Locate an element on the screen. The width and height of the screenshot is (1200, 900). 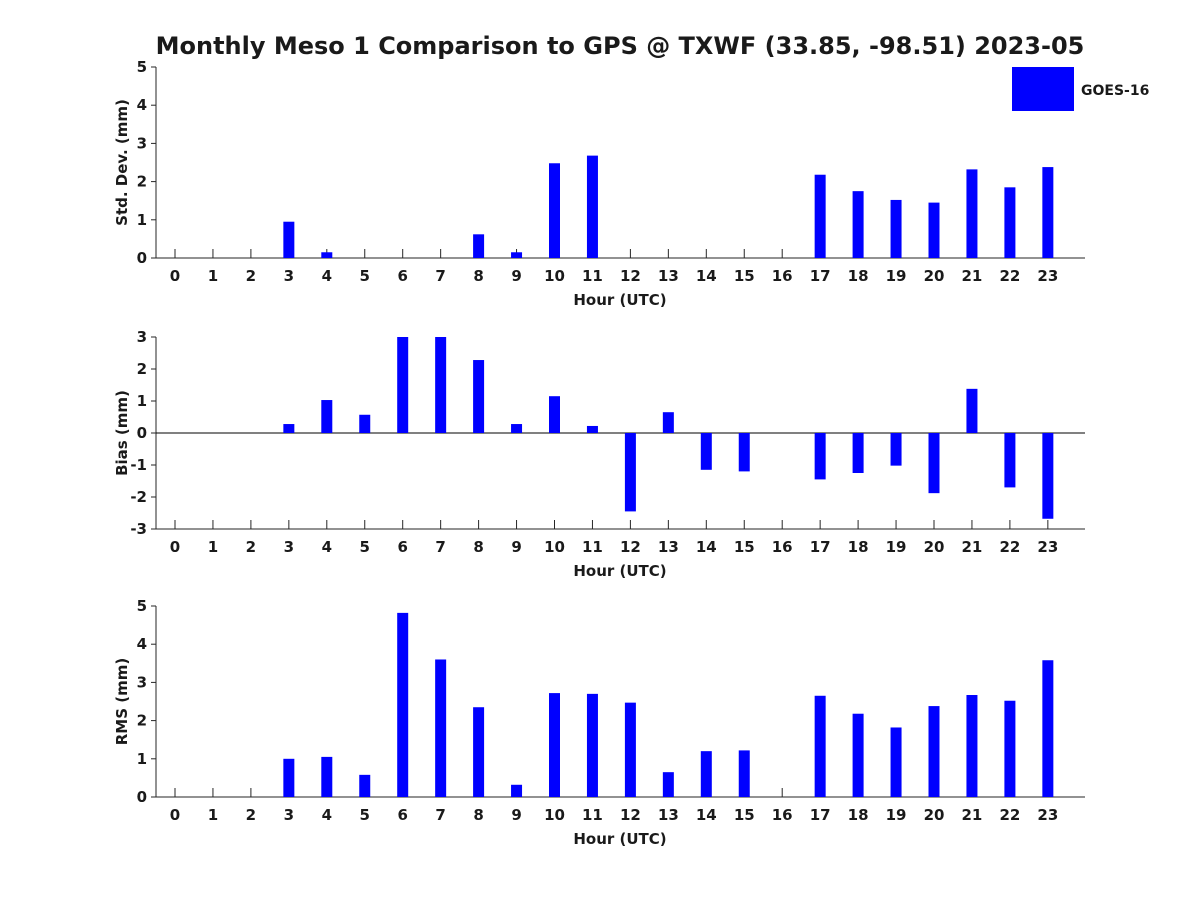
y-axis-label: Bias (mm) is located at coordinates (122, 433).